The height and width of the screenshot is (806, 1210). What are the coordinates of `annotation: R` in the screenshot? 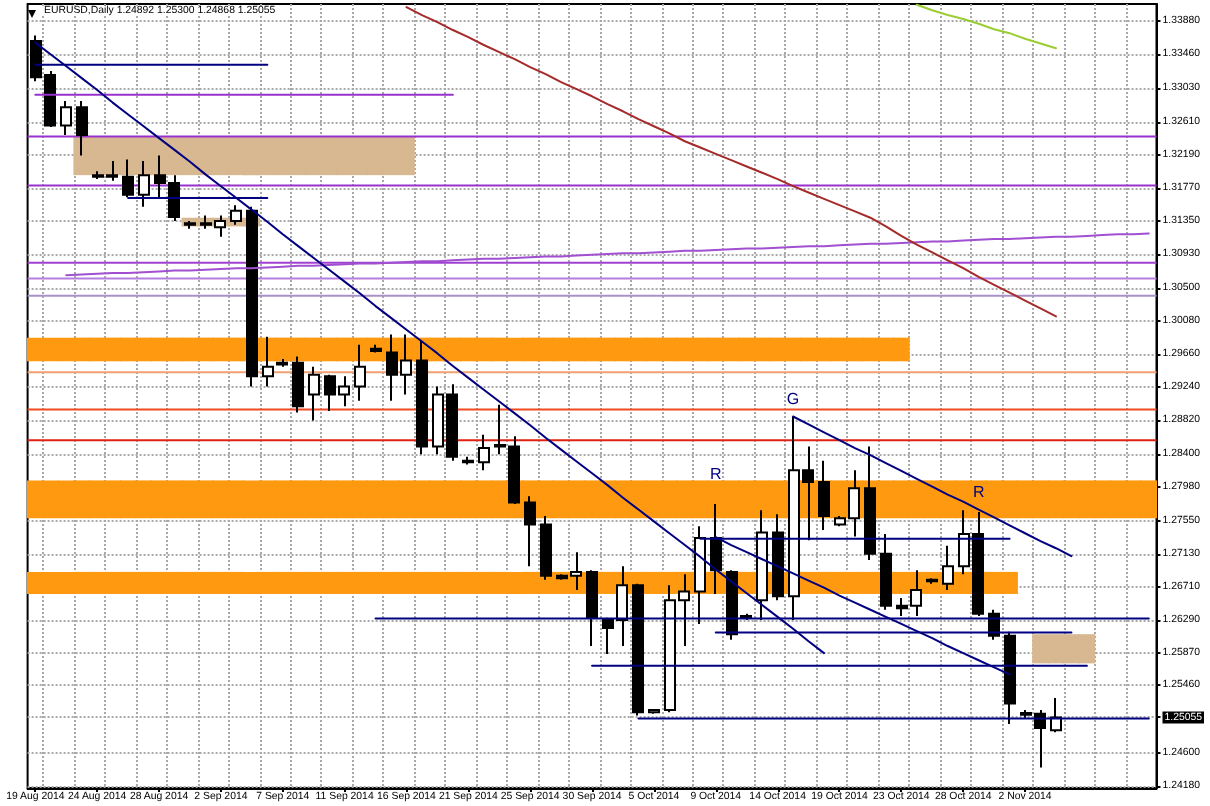 It's located at (715, 474).